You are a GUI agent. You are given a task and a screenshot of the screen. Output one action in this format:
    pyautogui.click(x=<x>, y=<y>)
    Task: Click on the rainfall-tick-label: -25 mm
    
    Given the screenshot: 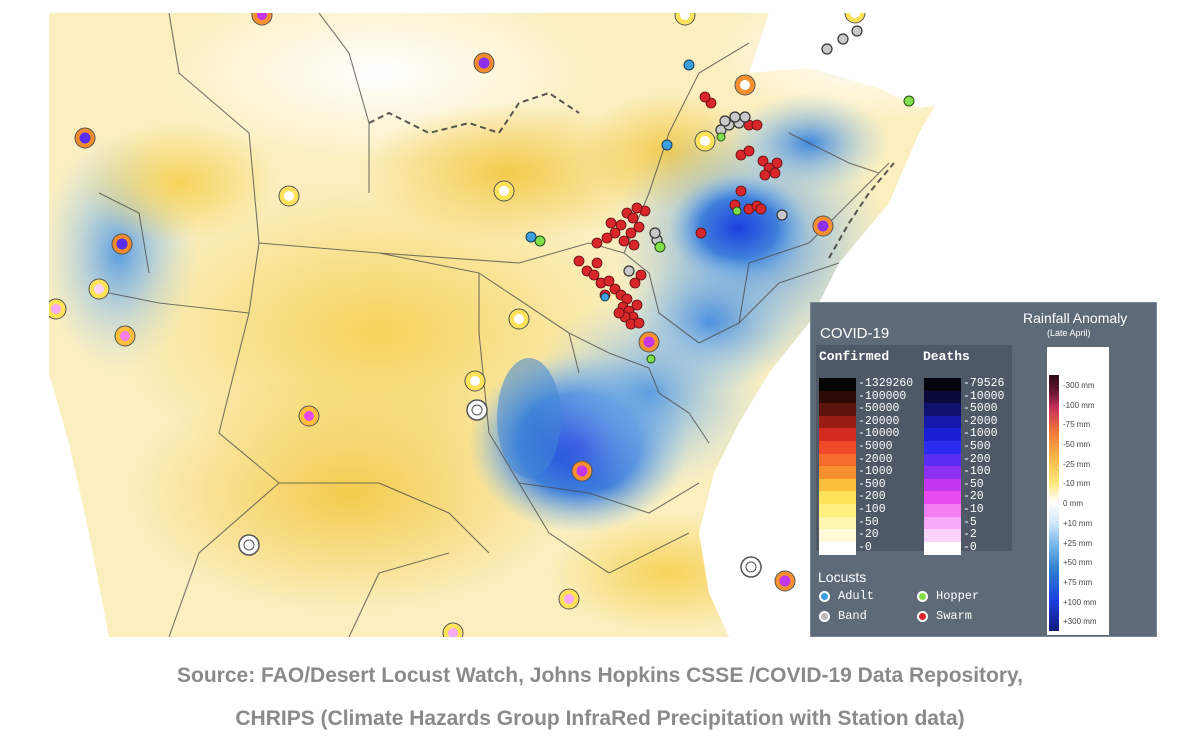 What is the action you would take?
    pyautogui.click(x=1077, y=464)
    